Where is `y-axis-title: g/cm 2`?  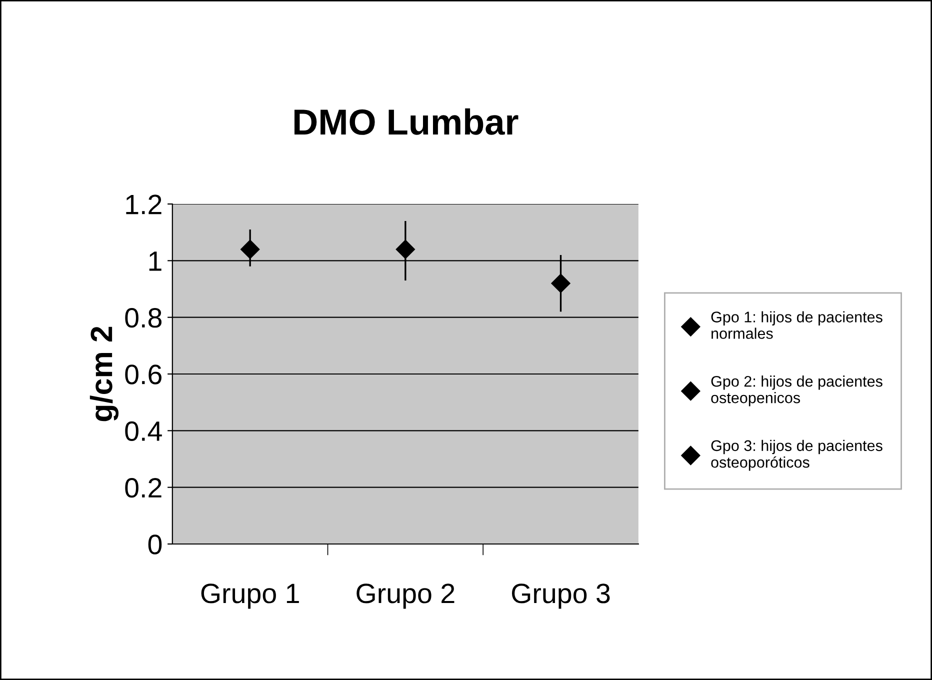
y-axis-title: g/cm 2 is located at coordinates (104, 374).